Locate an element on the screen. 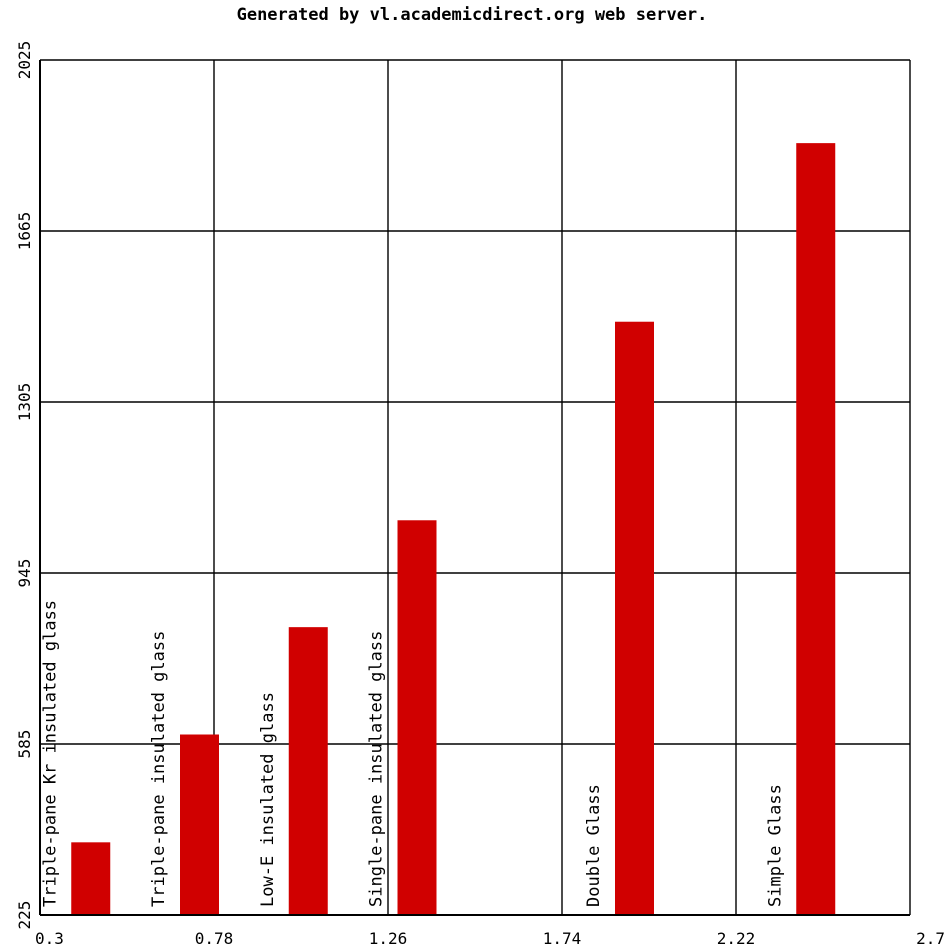 The image size is (945, 952). x-tick-label: 1.74 is located at coordinates (562, 938).